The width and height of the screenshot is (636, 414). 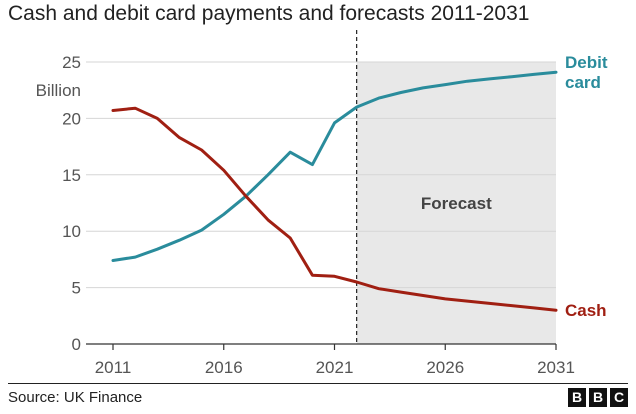 I want to click on x-tick-label: 2031, so click(x=556, y=367).